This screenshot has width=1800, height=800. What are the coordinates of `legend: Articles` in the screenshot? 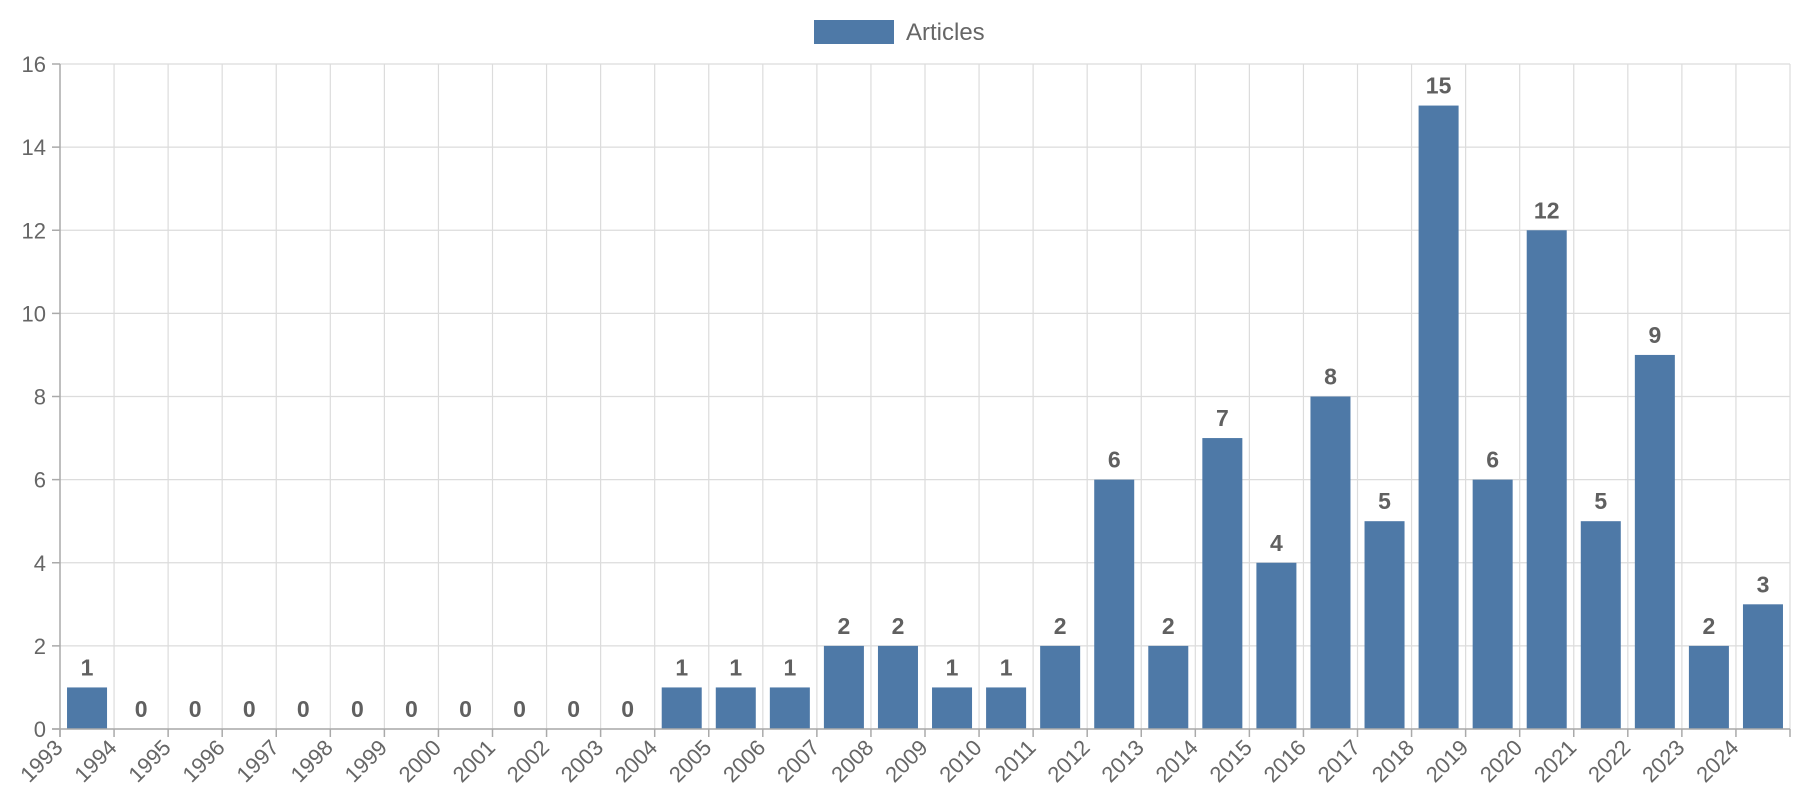 It's located at (899, 32).